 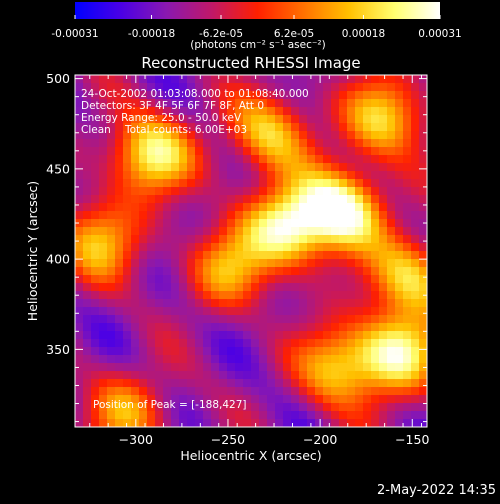 I want to click on colorbar-tick-label: -0.00018, so click(x=151, y=34).